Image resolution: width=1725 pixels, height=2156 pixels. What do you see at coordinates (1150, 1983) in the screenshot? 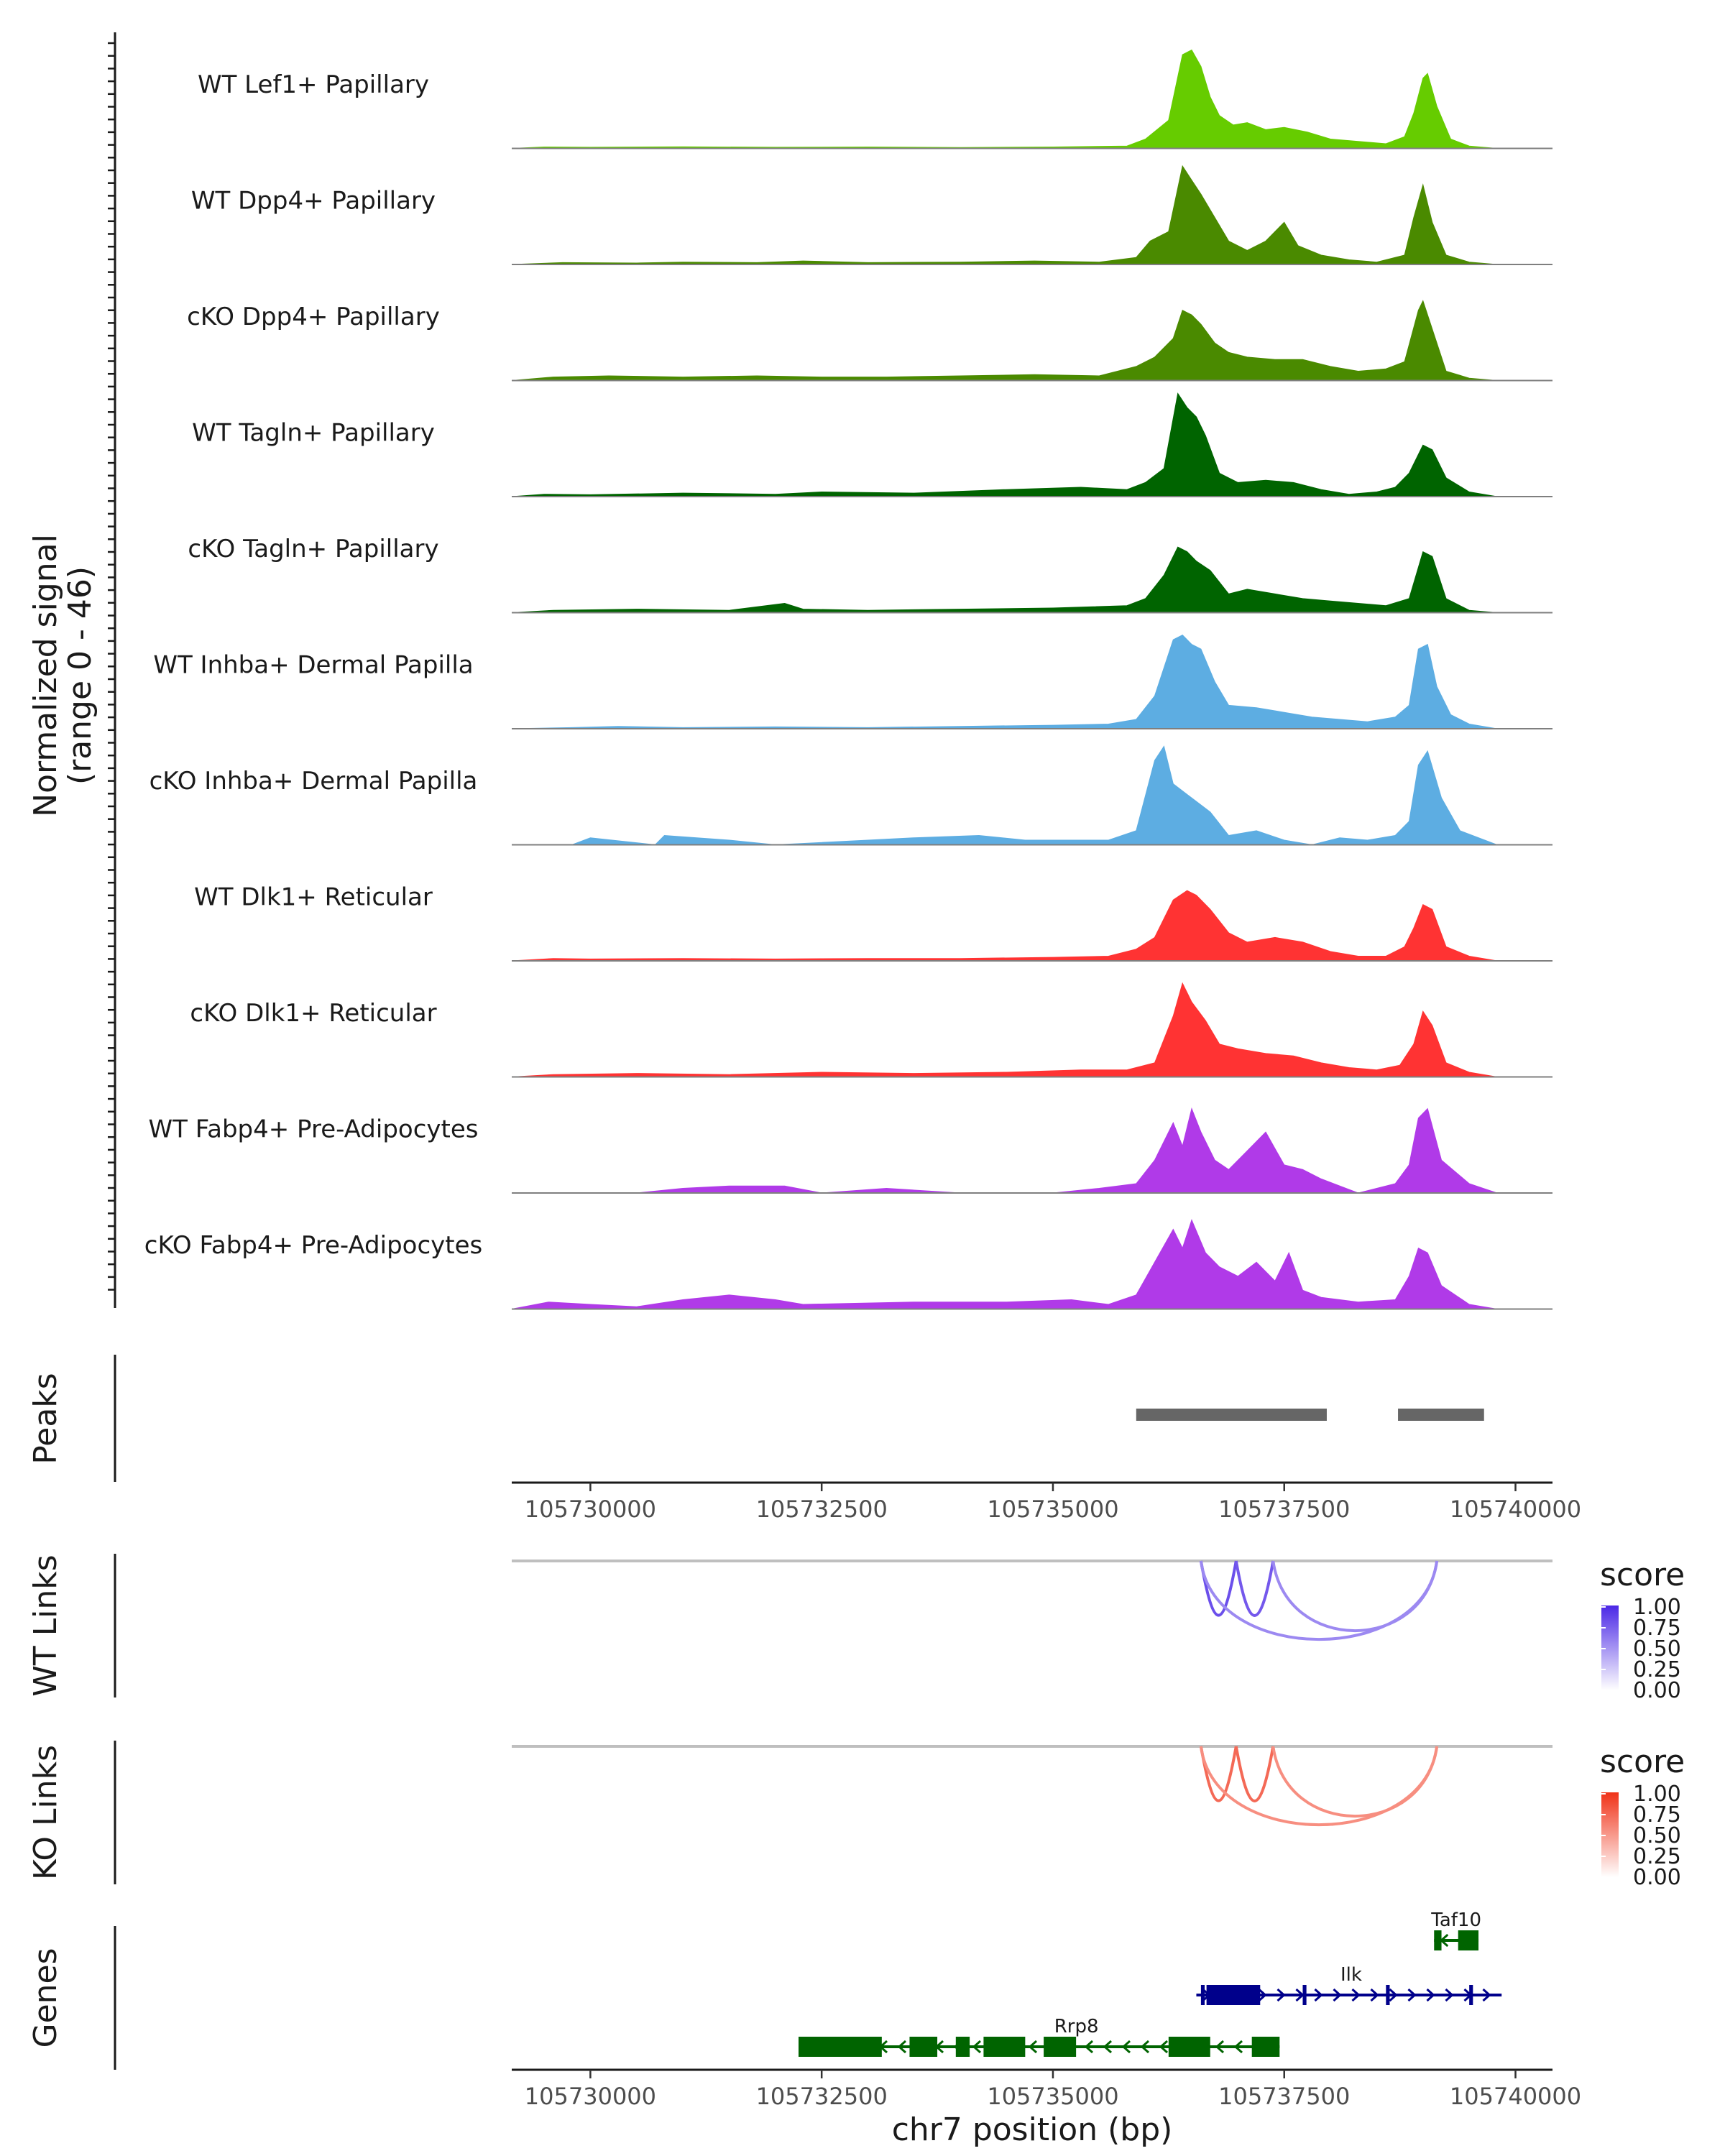
I see `gene-models: Taf10 Ilk Rrp8` at bounding box center [1150, 1983].